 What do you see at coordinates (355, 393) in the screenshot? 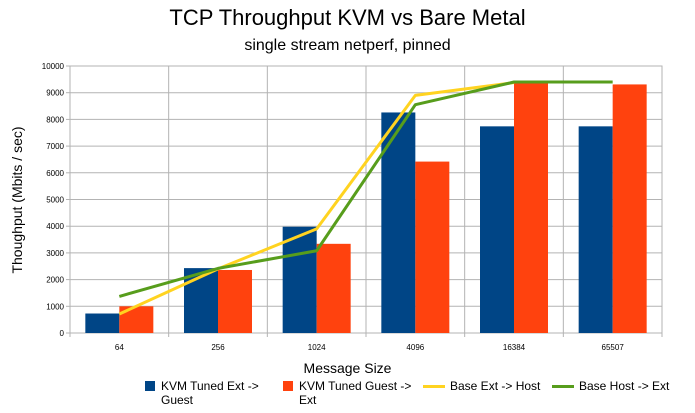
I see `legend-label-kvm-guest-ext: KVM Tuned Guest -> Ext` at bounding box center [355, 393].